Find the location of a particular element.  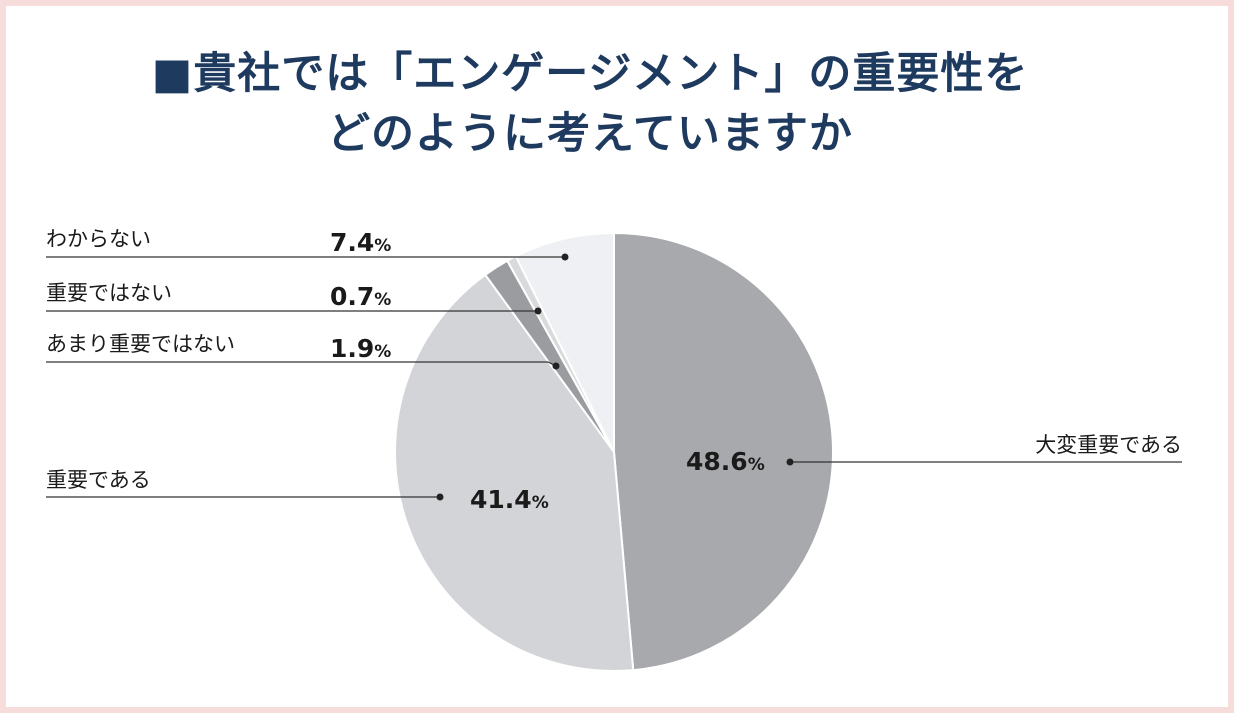

slice-label-4: わからない is located at coordinates (98, 239).